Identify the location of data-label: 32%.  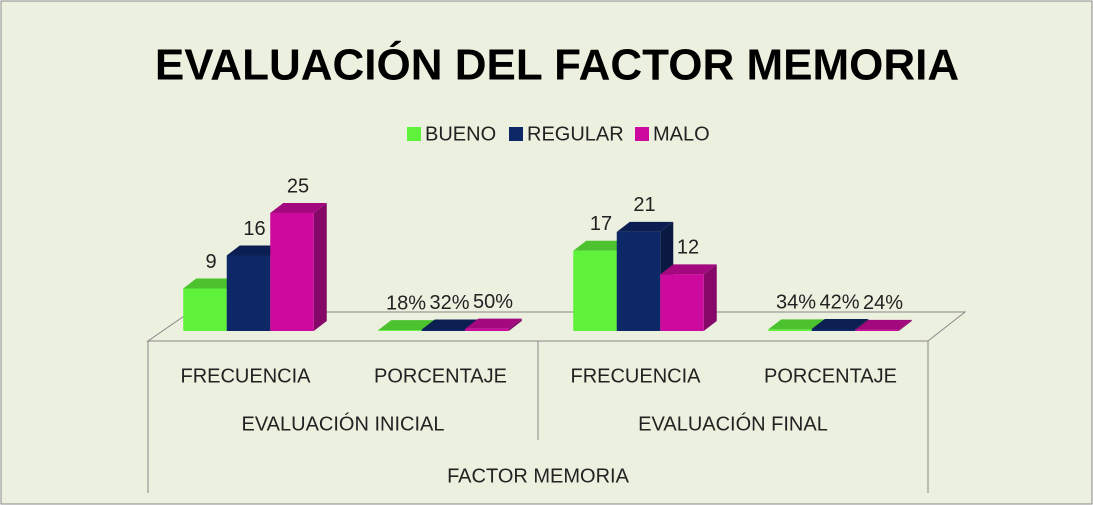
(449, 303).